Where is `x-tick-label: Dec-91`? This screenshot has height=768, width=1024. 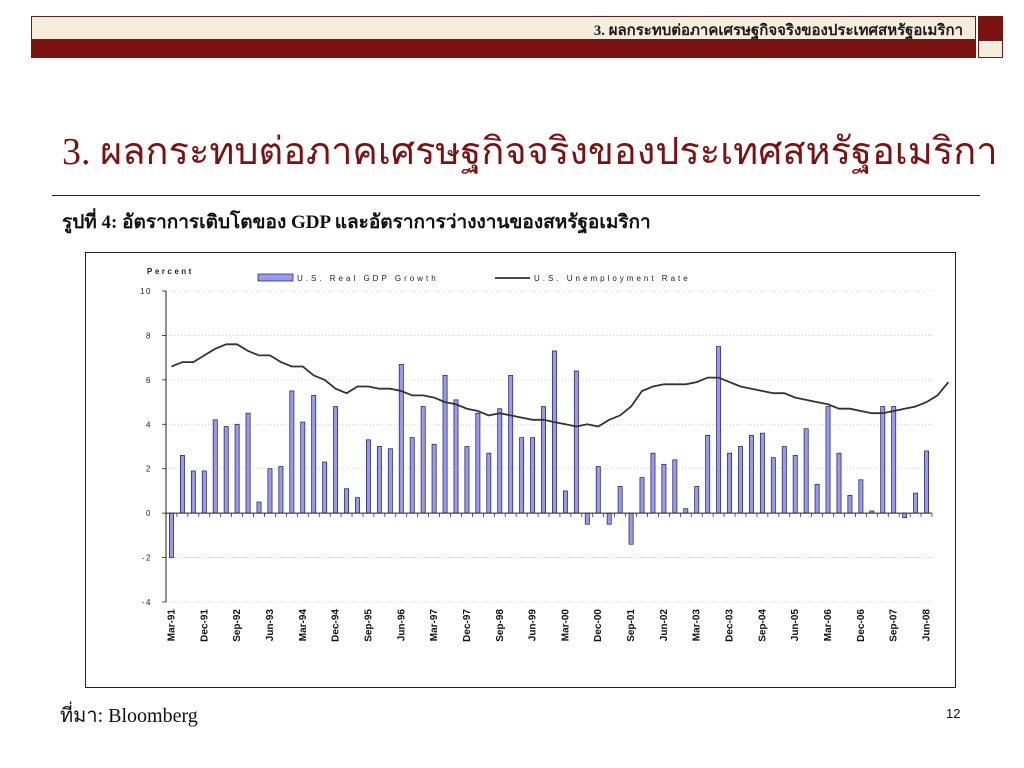
x-tick-label: Dec-91 is located at coordinates (204, 625).